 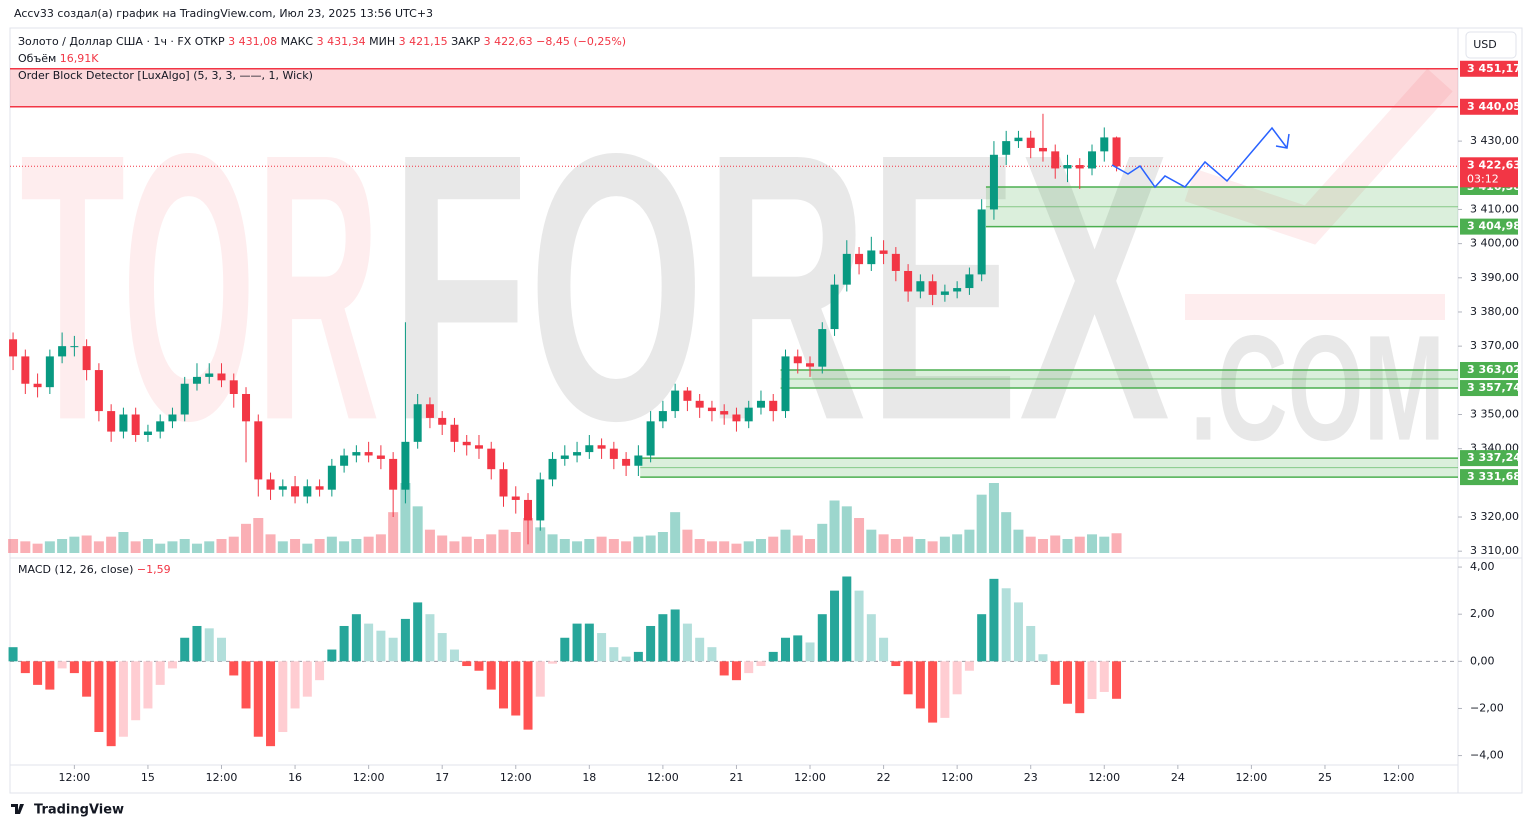 I want to click on legend-value: 3 422,63, so click(x=508, y=41).